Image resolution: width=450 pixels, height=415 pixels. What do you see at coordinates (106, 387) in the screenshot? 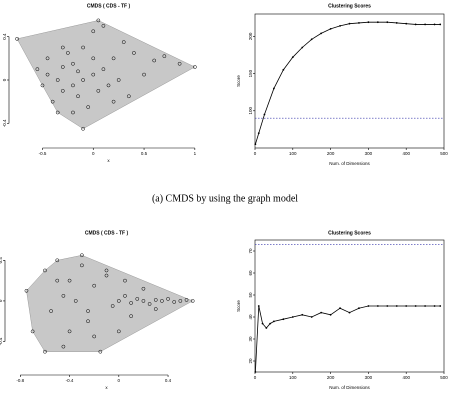
I see `x-axis-label: x` at bounding box center [106, 387].